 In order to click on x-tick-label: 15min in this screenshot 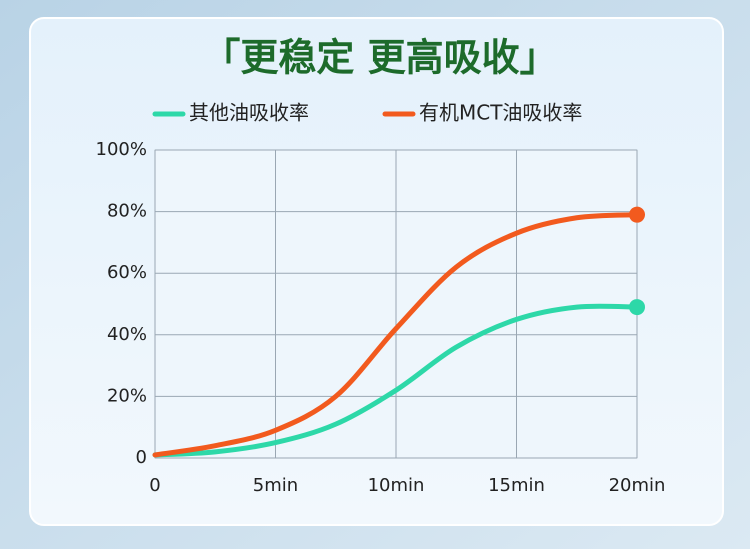, I will do `click(516, 485)`.